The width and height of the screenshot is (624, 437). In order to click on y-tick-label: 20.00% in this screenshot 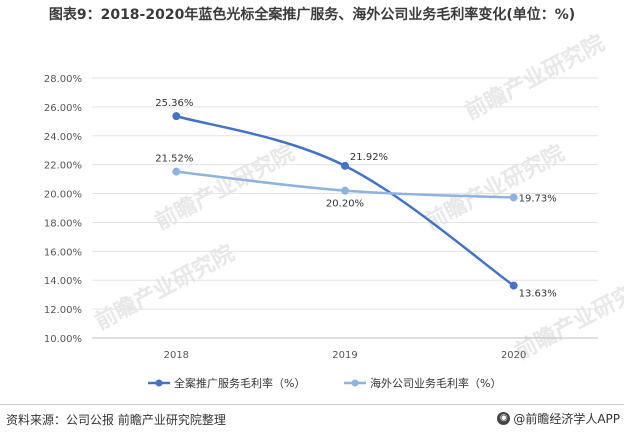, I will do `click(63, 195)`.